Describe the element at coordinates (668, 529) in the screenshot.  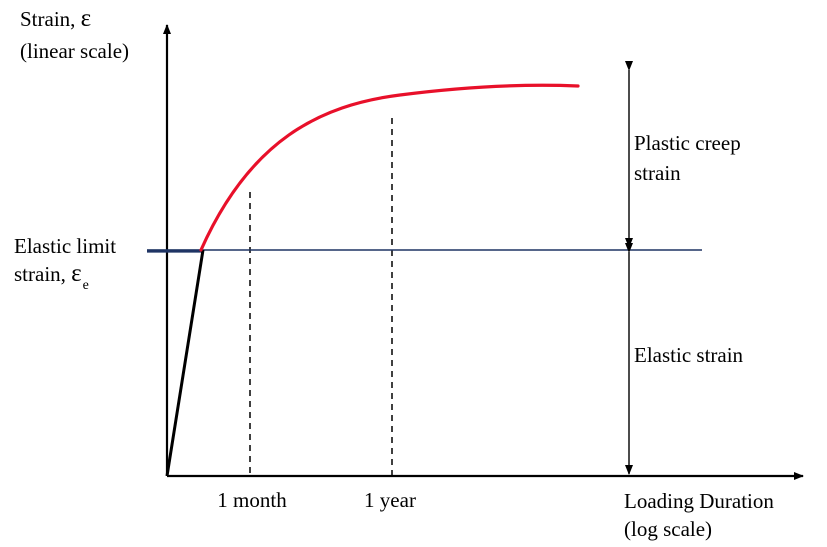
I see `x-axis-scale-label: (log scale)` at that location.